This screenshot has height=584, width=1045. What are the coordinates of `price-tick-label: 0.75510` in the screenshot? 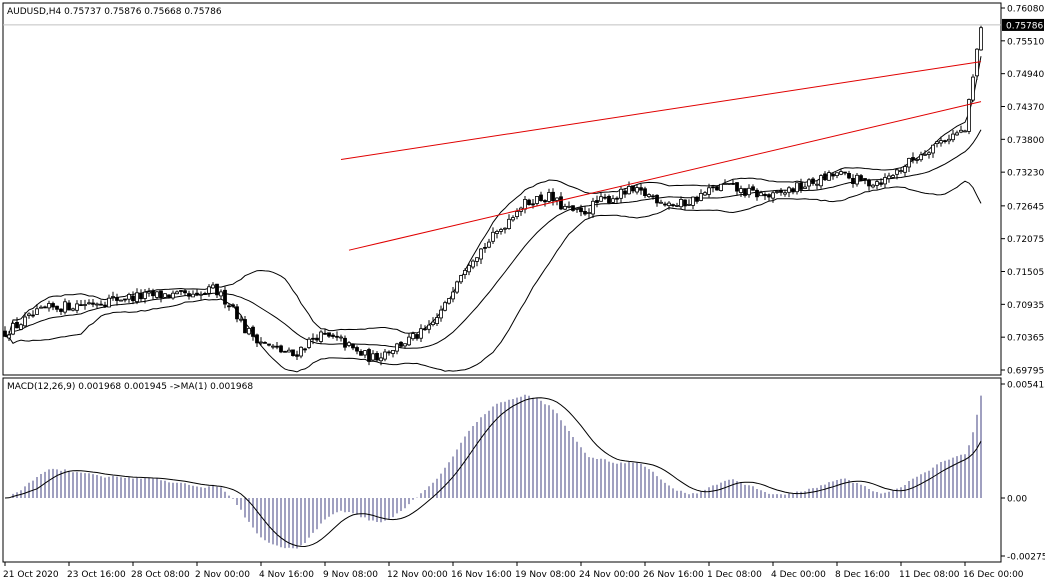 It's located at (1025, 42).